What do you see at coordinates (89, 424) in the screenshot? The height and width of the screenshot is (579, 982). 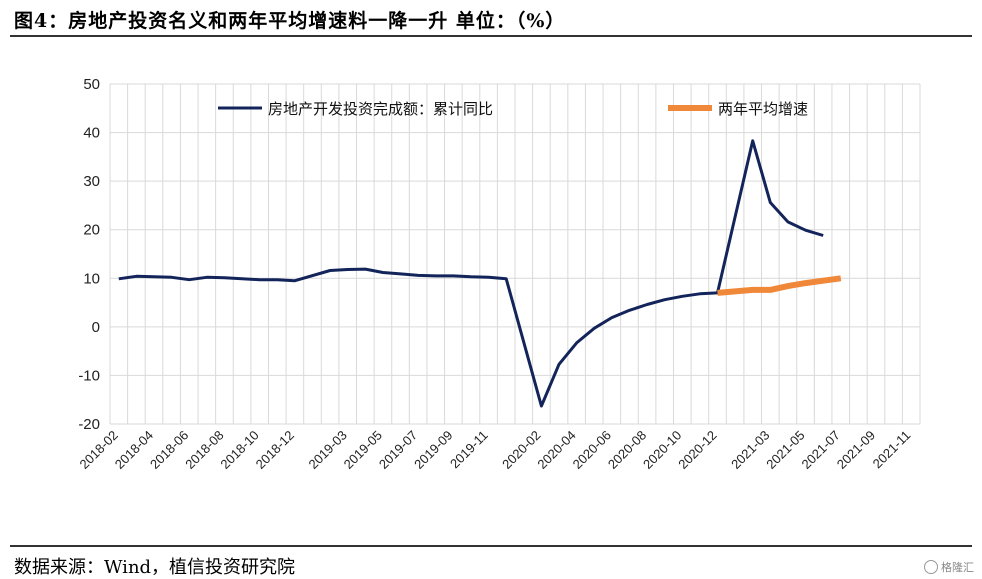 I see `y-tick-label: -20` at bounding box center [89, 424].